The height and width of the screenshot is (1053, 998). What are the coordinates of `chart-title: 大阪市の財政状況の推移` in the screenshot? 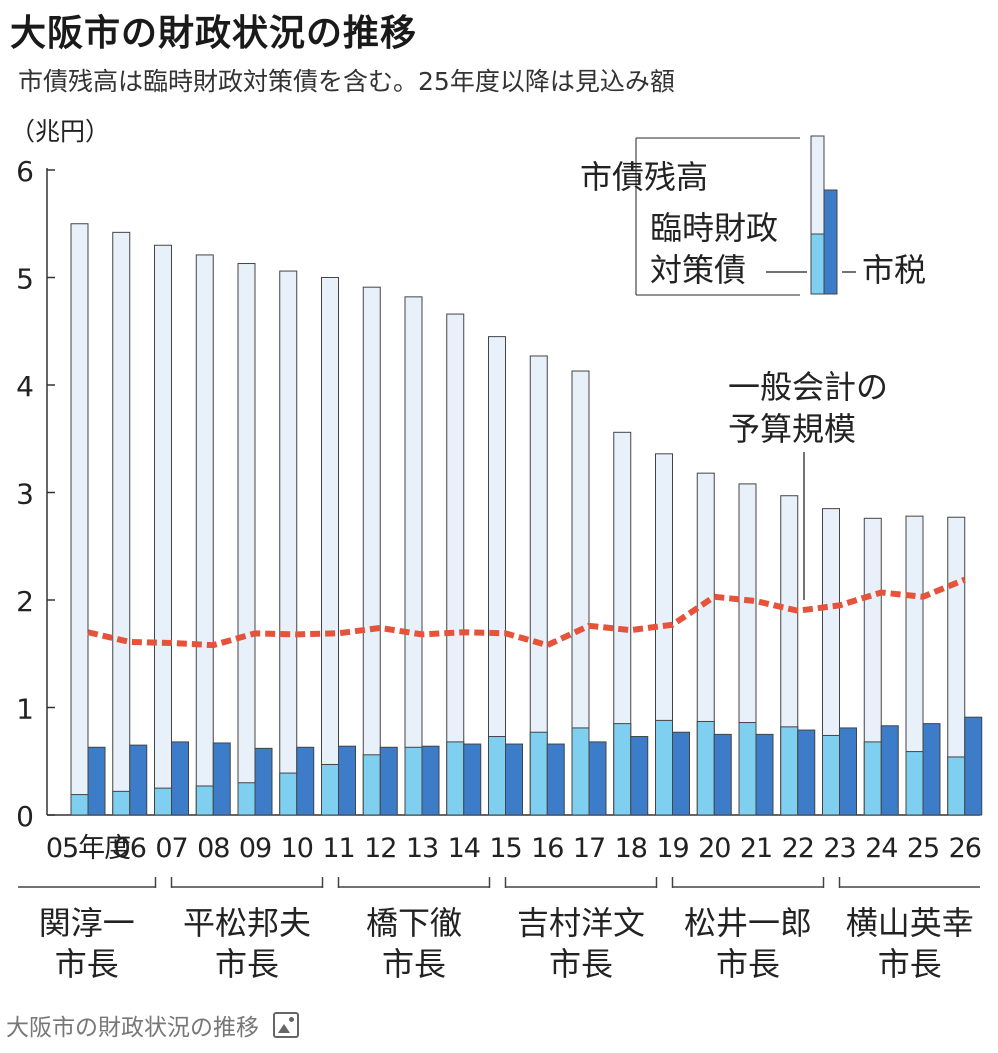 It's located at (214, 33).